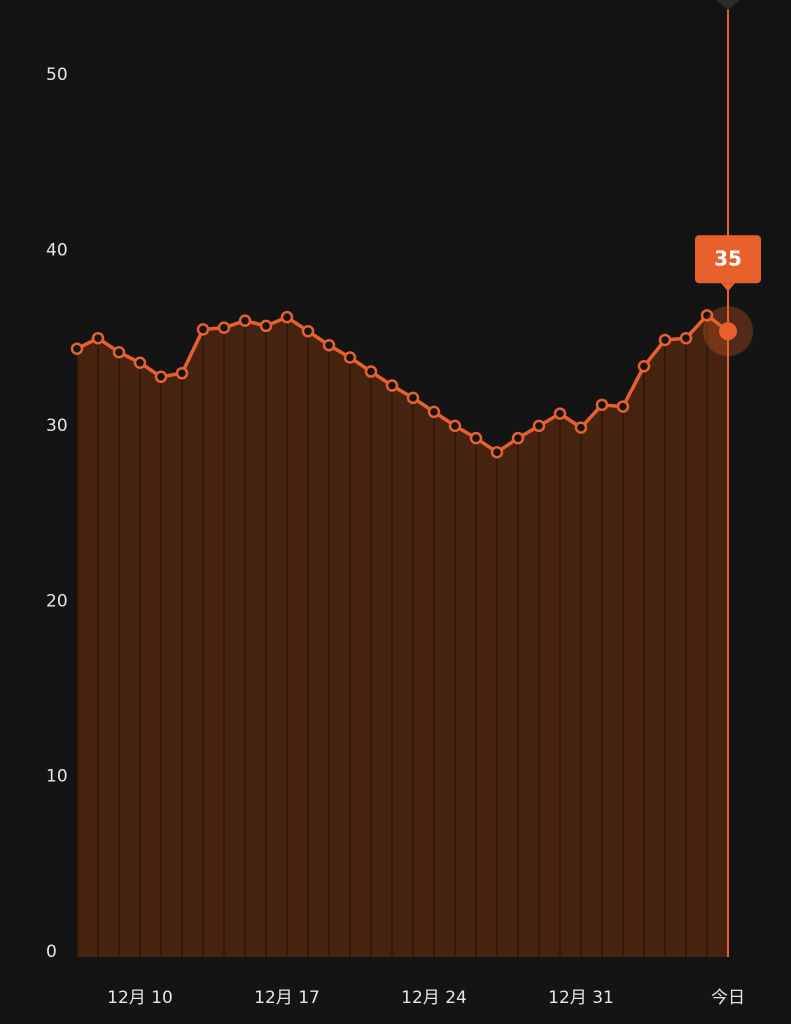  What do you see at coordinates (287, 998) in the screenshot?
I see `x-tick-label: 12月 17` at bounding box center [287, 998].